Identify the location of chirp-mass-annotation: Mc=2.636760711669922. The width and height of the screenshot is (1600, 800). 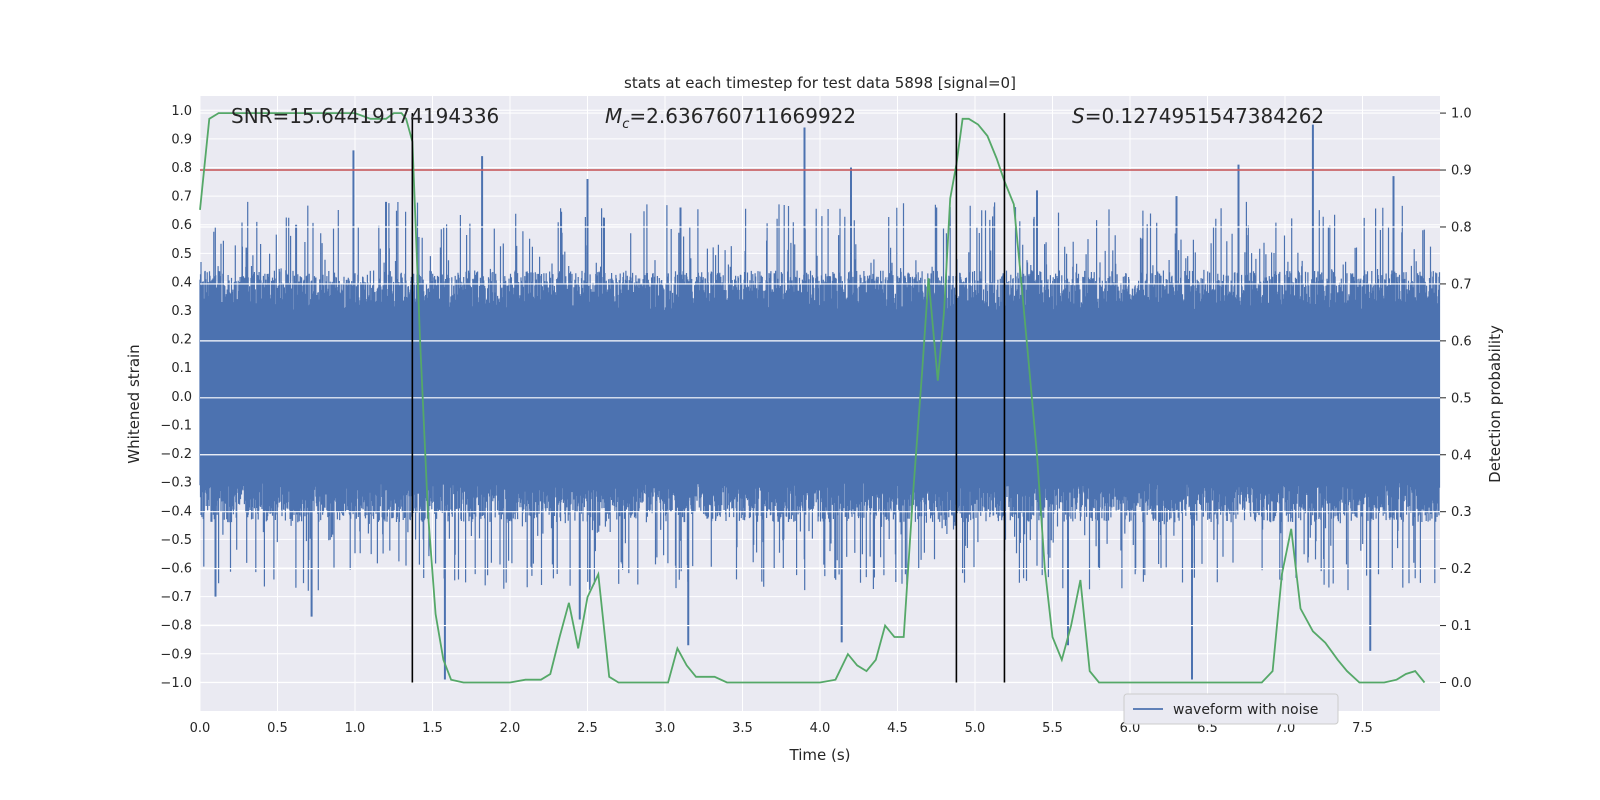
(730, 118).